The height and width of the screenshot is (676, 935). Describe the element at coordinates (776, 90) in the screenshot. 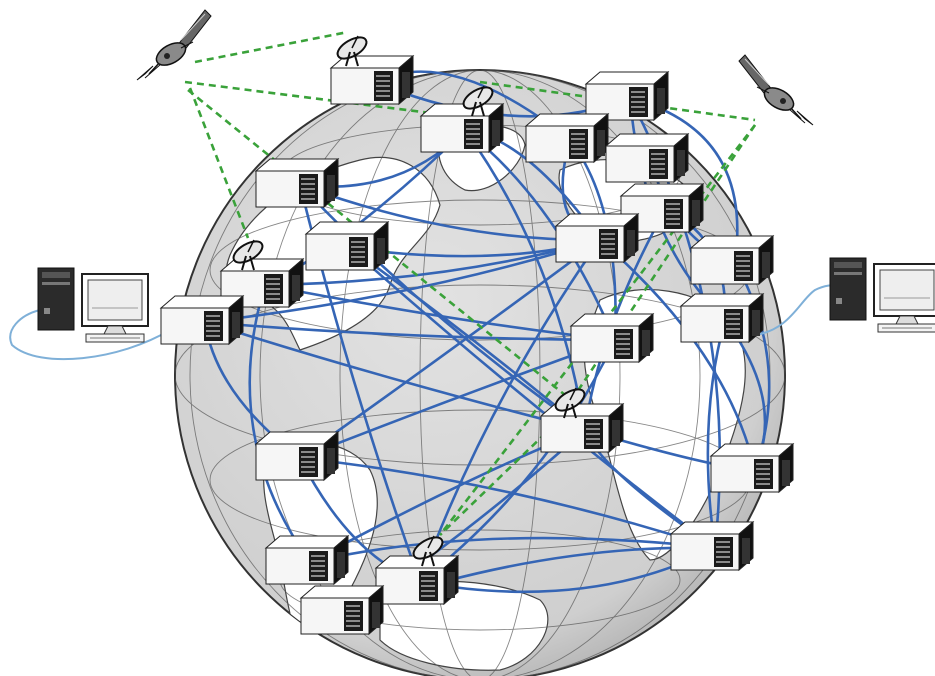

I see `satellite-right` at that location.